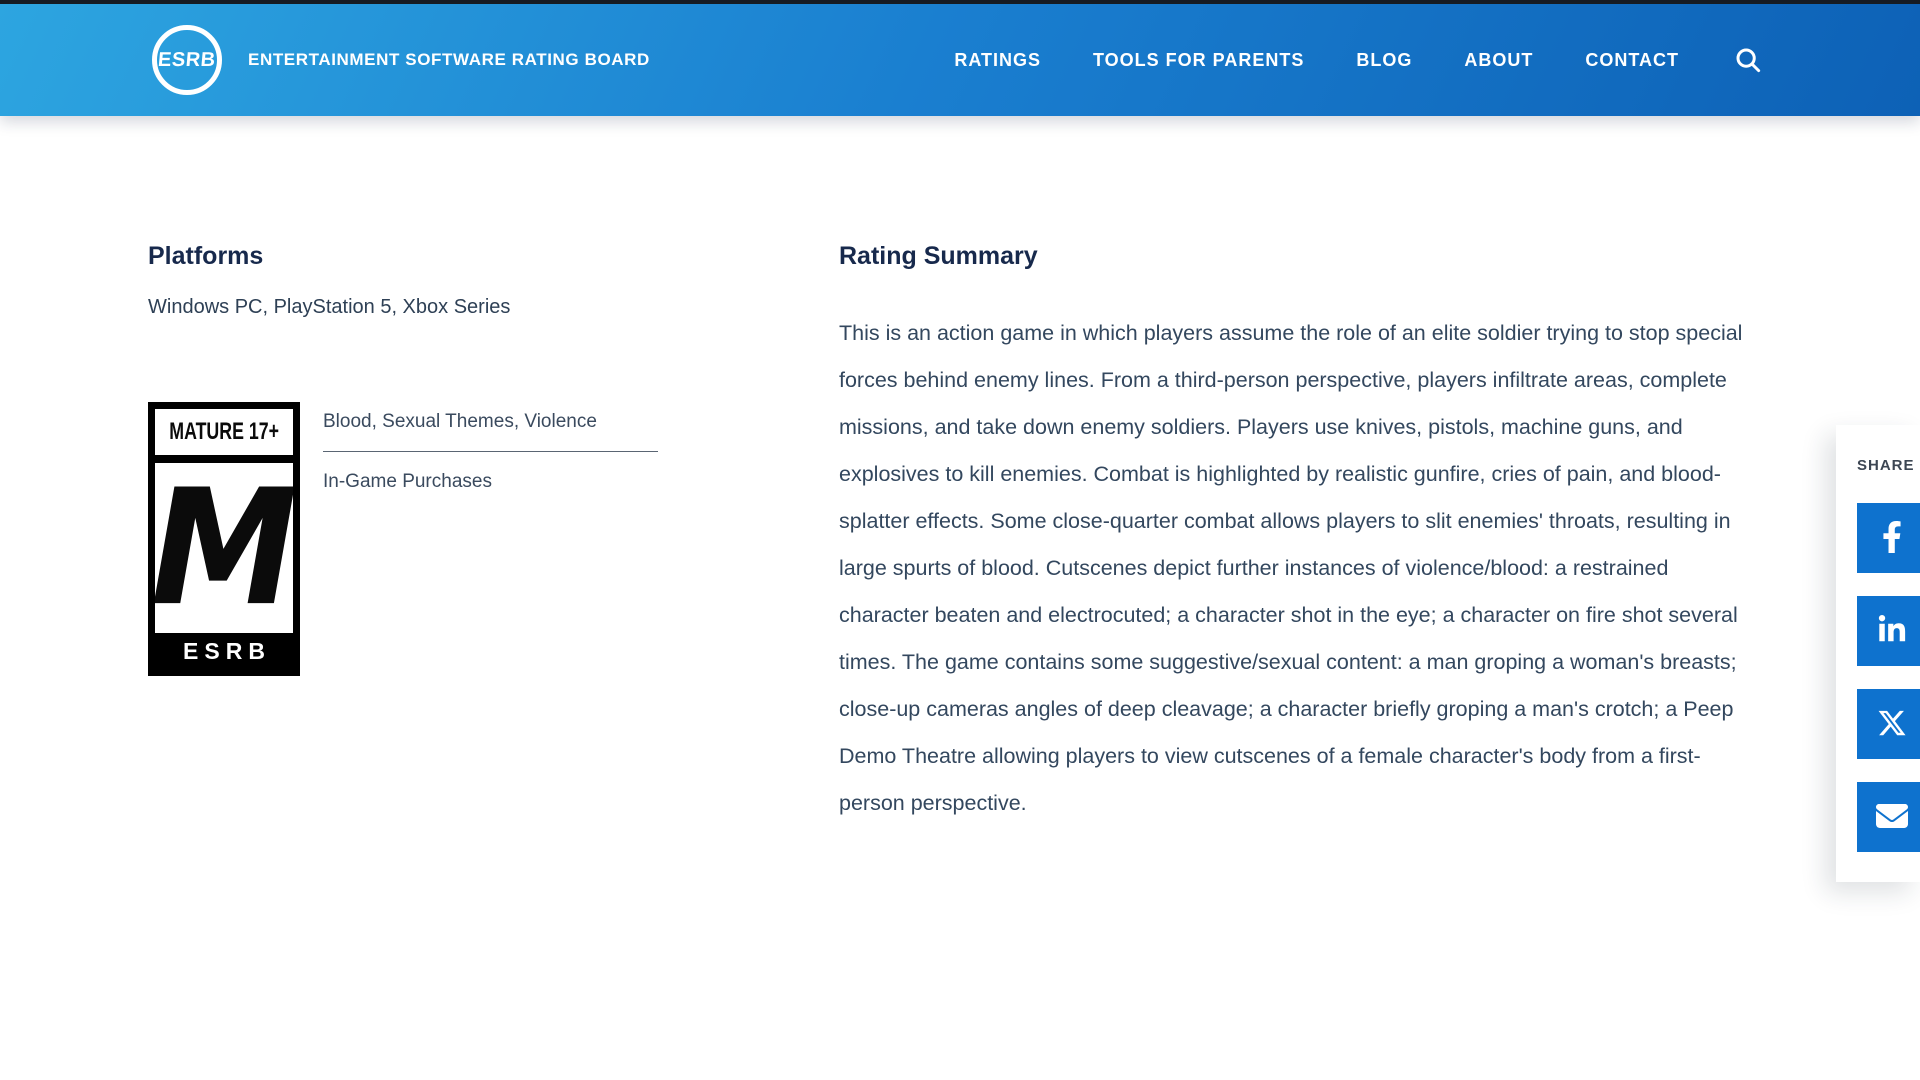 The image size is (1920, 1080). I want to click on rating-letter: M, so click(224, 548).